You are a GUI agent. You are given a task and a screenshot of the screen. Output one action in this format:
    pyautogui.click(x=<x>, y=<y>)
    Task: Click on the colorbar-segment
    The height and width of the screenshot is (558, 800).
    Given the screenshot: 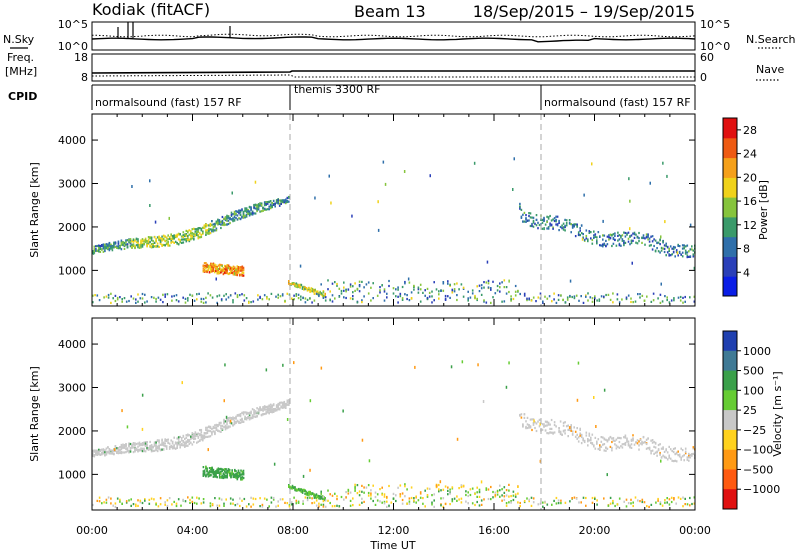 What is the action you would take?
    pyautogui.click(x=730, y=167)
    